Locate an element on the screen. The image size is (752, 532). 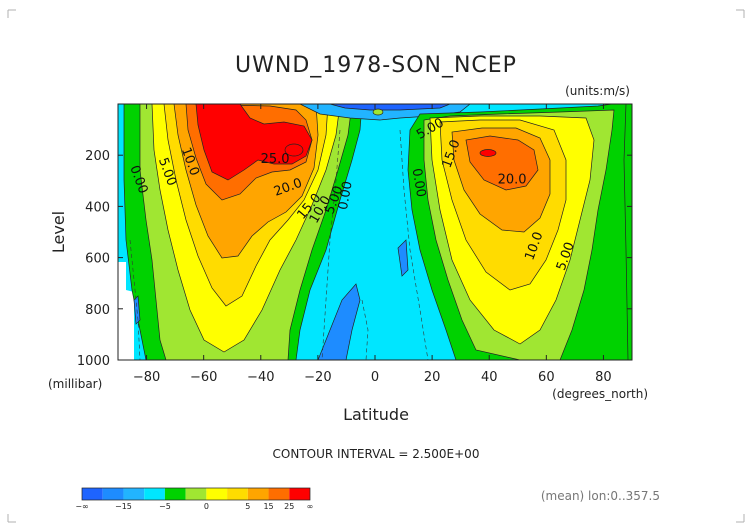
x-tick-label: 20 is located at coordinates (432, 377).